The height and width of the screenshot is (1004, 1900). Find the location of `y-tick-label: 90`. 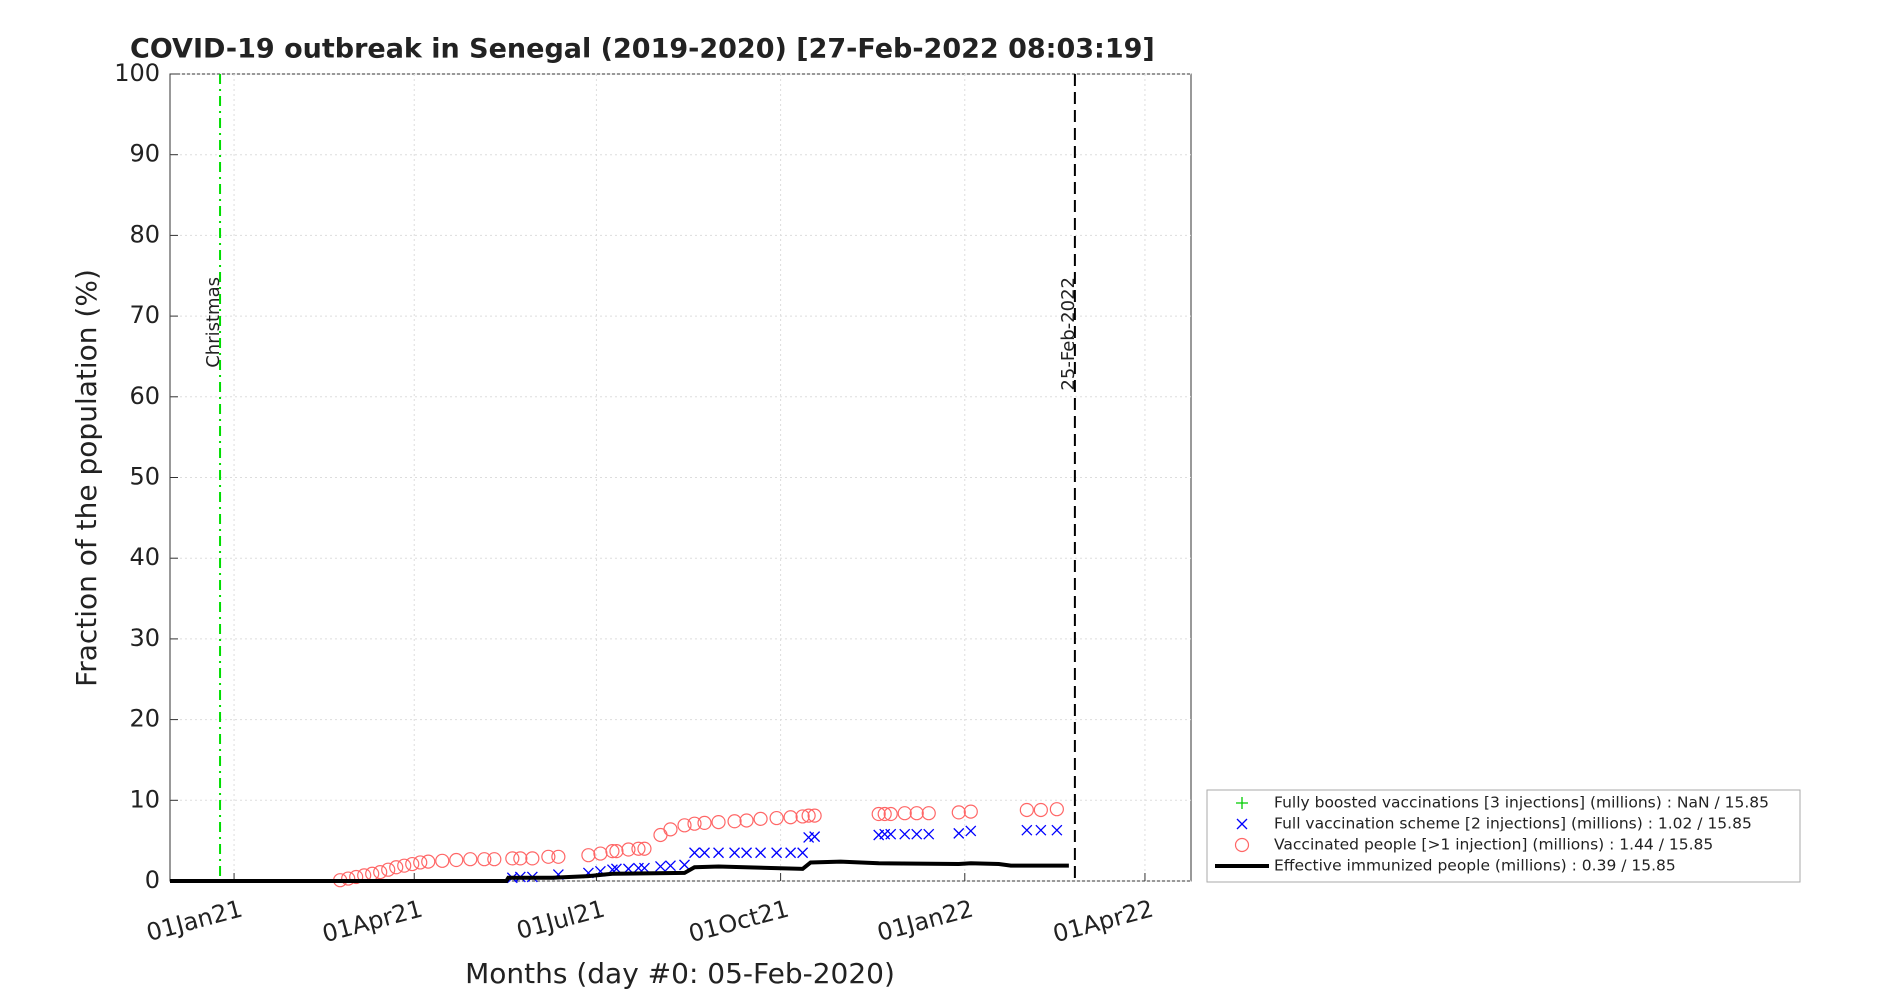

y-tick-label: 90 is located at coordinates (144, 154).